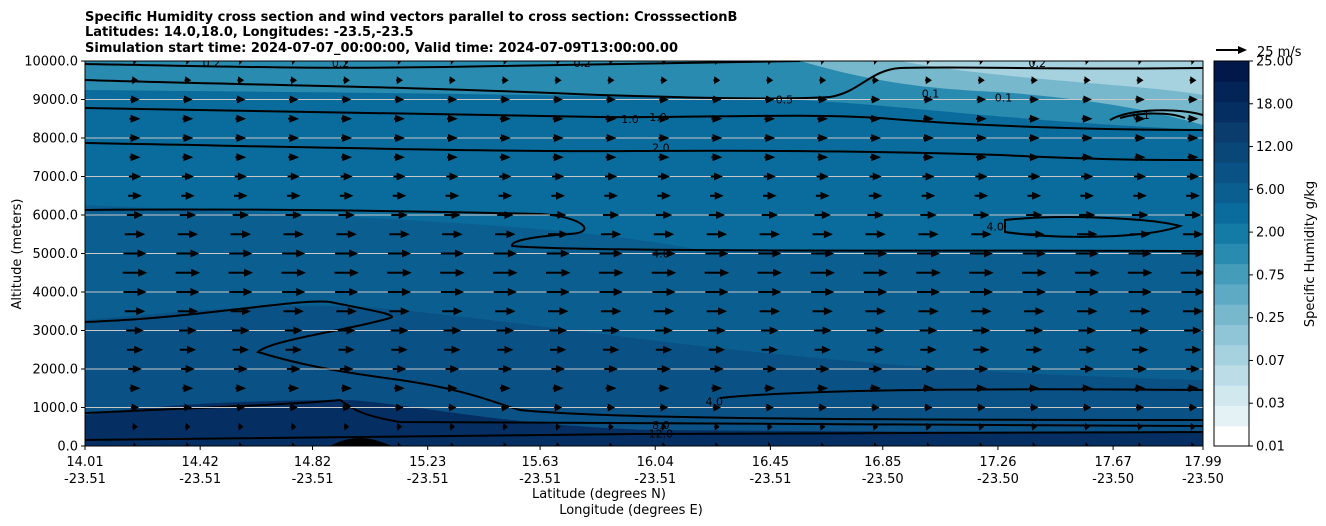 The image size is (1326, 526). Describe the element at coordinates (995, 227) in the screenshot. I see `contour-label: 4.0` at that location.